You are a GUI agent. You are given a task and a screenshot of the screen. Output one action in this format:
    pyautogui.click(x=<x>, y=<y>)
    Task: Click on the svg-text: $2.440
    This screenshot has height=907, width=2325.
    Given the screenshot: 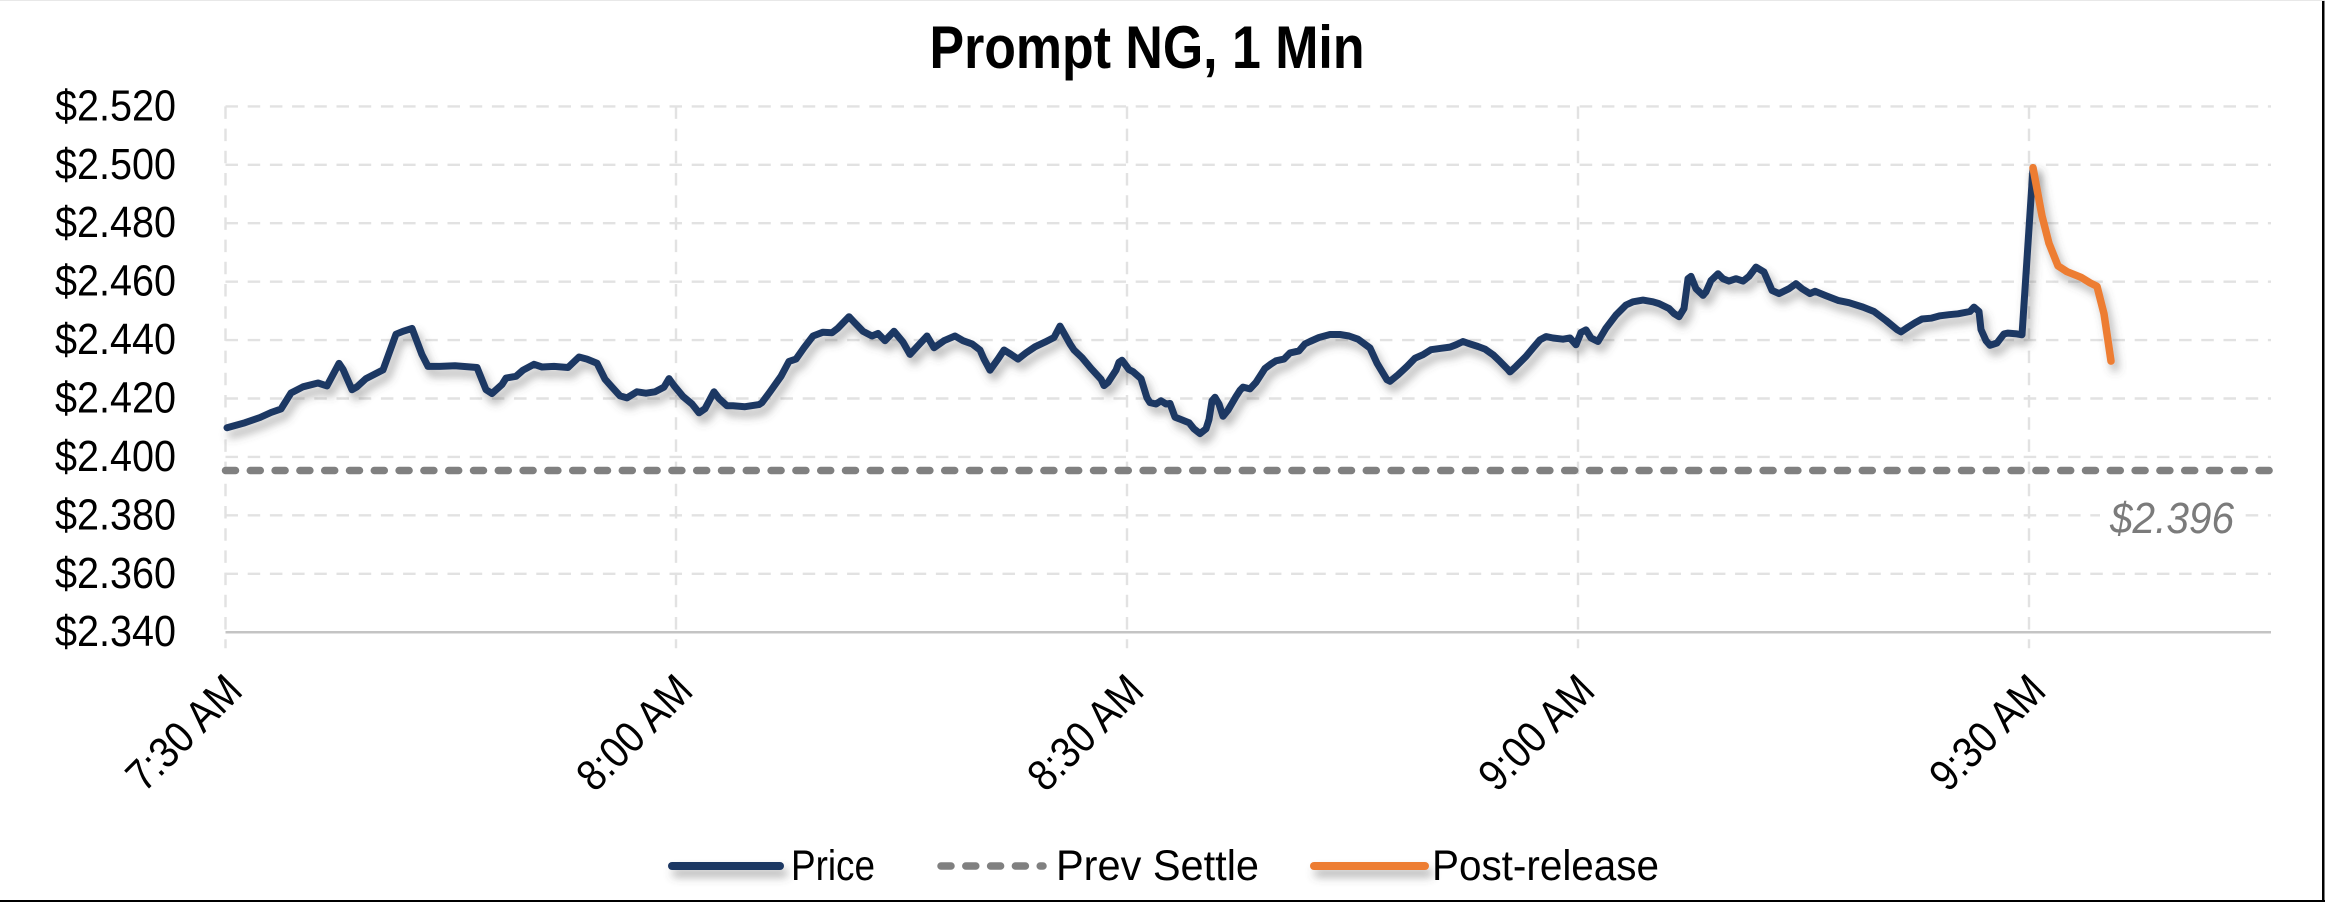 What is the action you would take?
    pyautogui.click(x=115, y=339)
    